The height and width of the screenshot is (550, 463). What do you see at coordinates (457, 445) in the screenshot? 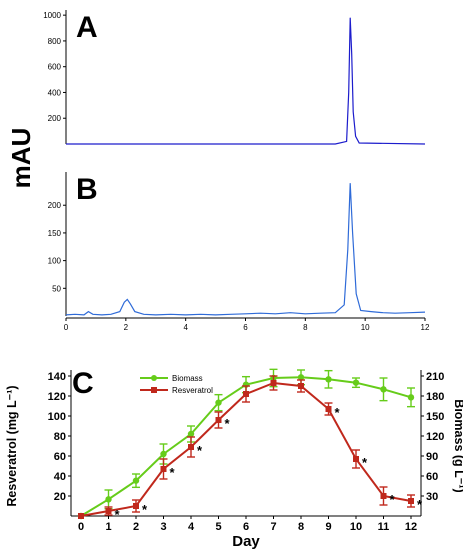
I see `right-y-axis-label: Biomass (g L⁻¹)` at bounding box center [457, 445].